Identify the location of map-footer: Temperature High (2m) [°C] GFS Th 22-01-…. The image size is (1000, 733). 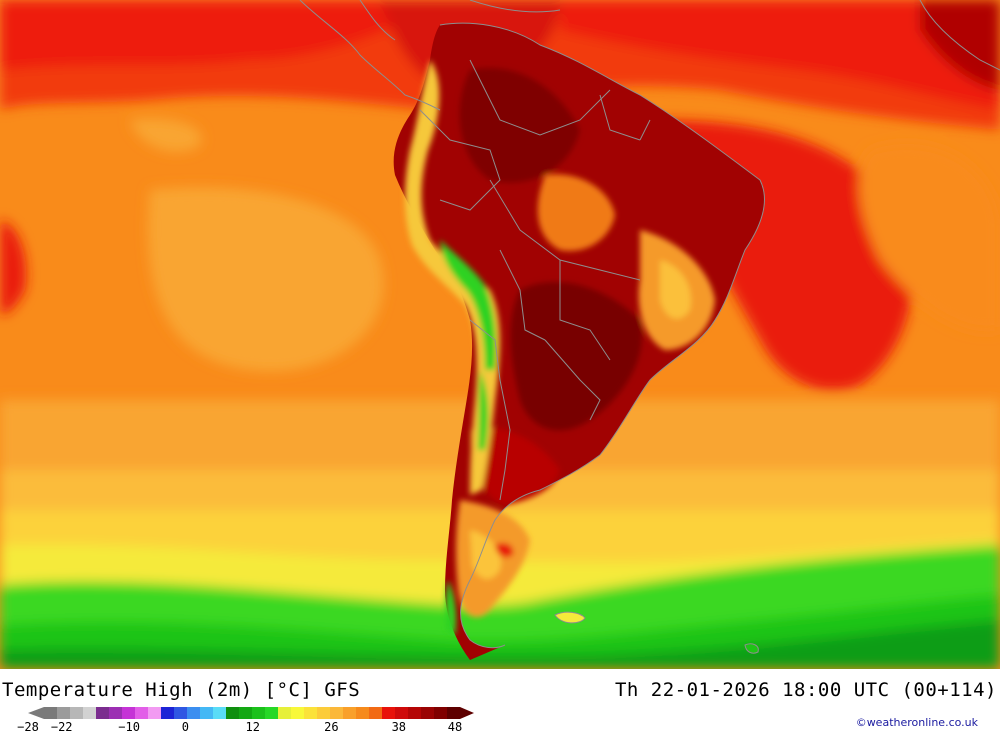
(500, 701).